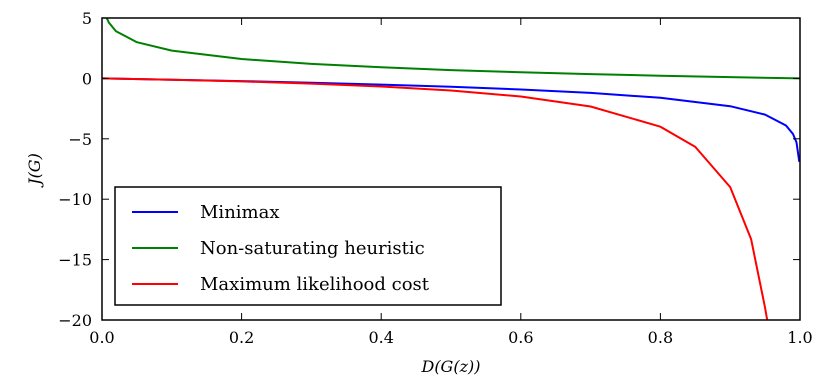 Image resolution: width=817 pixels, height=384 pixels. I want to click on y-axis-label: J(G), so click(34, 170).